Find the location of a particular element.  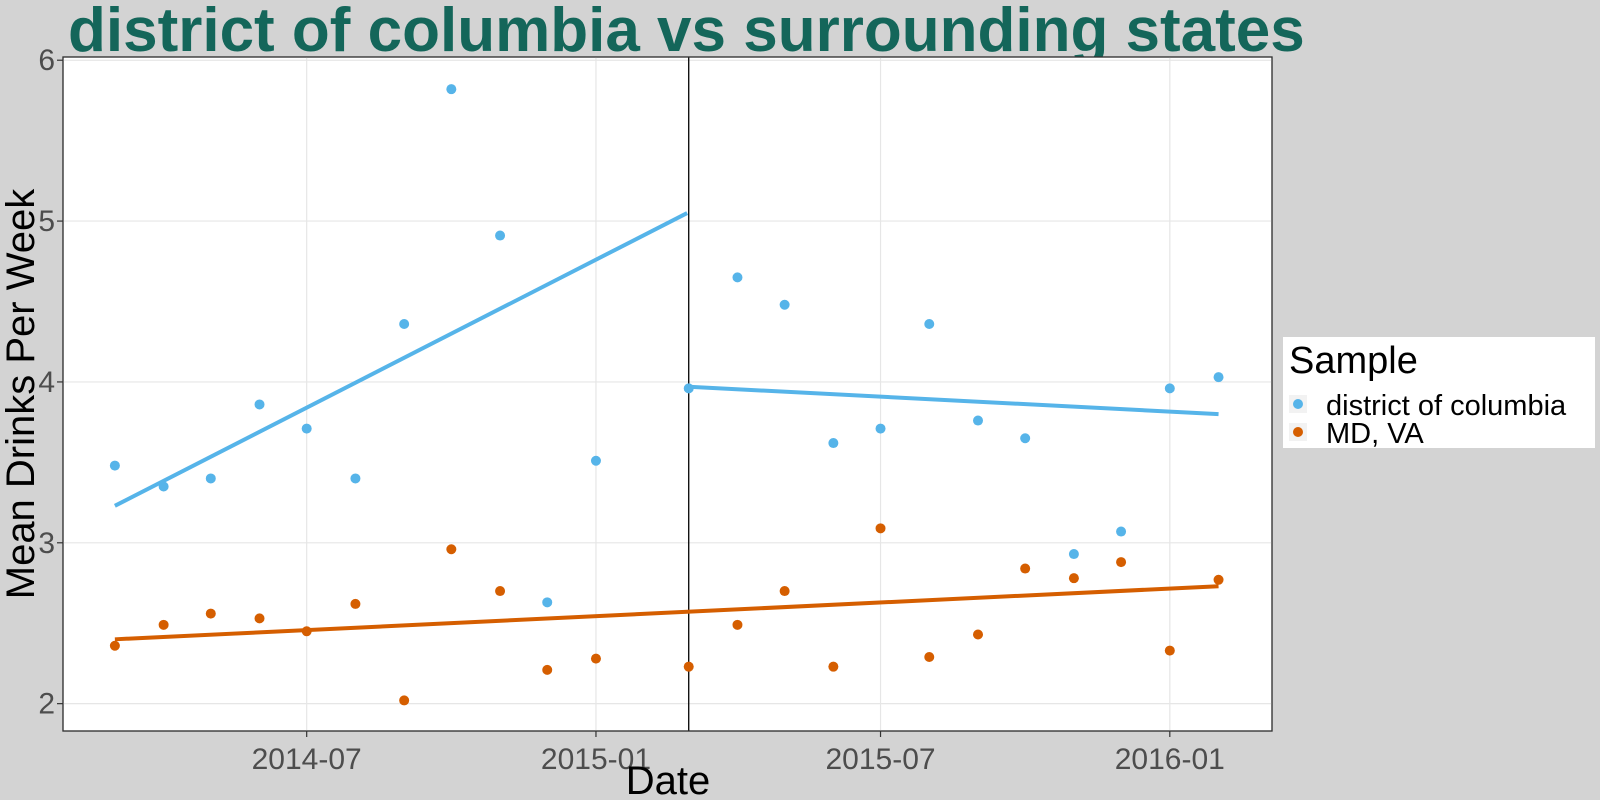

x-tick-label: 2015-07 is located at coordinates (880, 759).